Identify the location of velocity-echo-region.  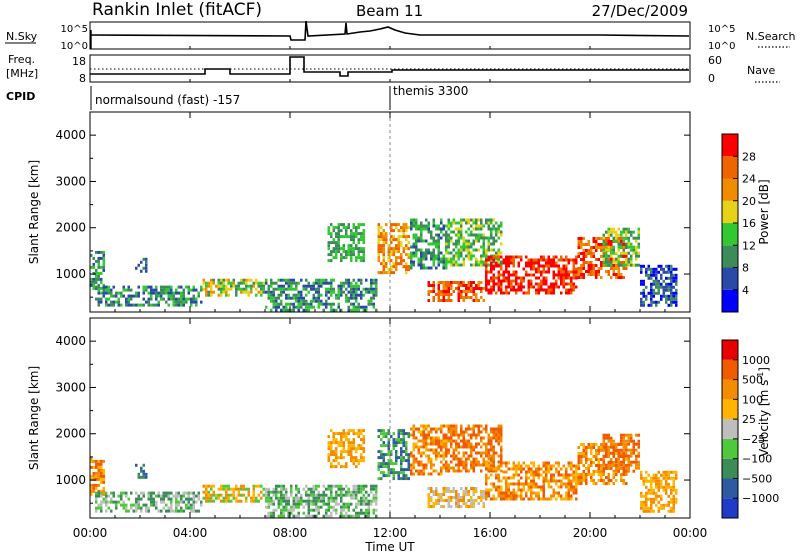
(321, 501).